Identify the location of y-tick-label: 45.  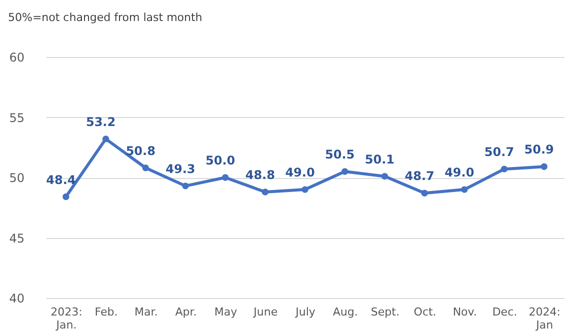
(16, 238).